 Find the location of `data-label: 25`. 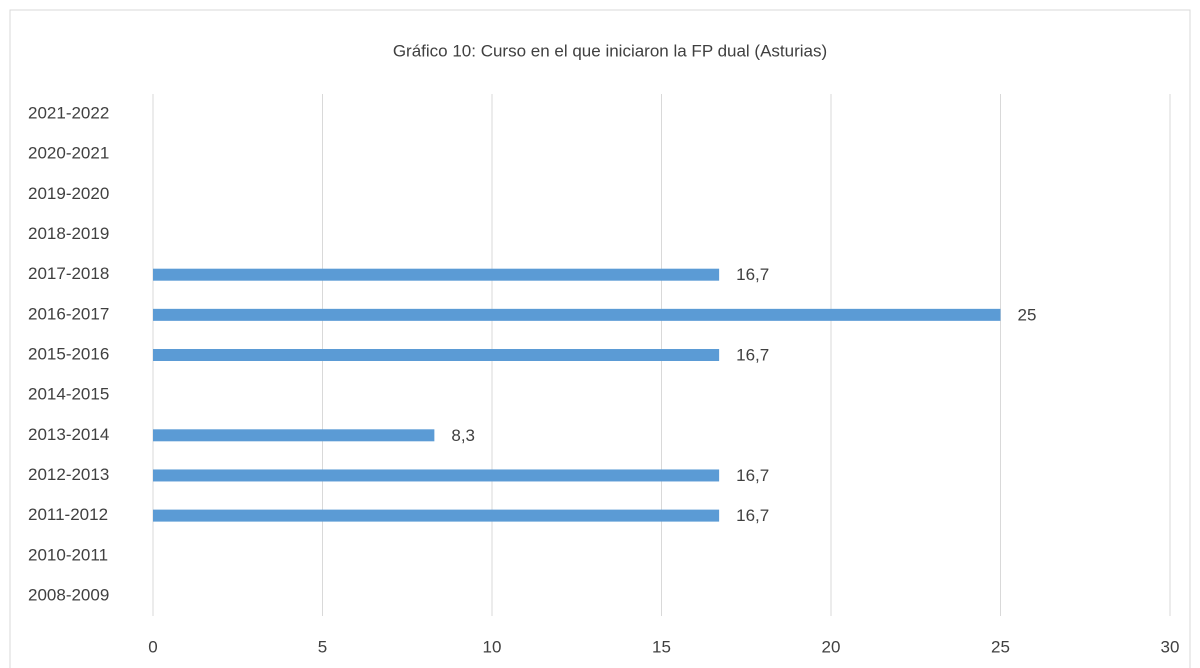

data-label: 25 is located at coordinates (1027, 314).